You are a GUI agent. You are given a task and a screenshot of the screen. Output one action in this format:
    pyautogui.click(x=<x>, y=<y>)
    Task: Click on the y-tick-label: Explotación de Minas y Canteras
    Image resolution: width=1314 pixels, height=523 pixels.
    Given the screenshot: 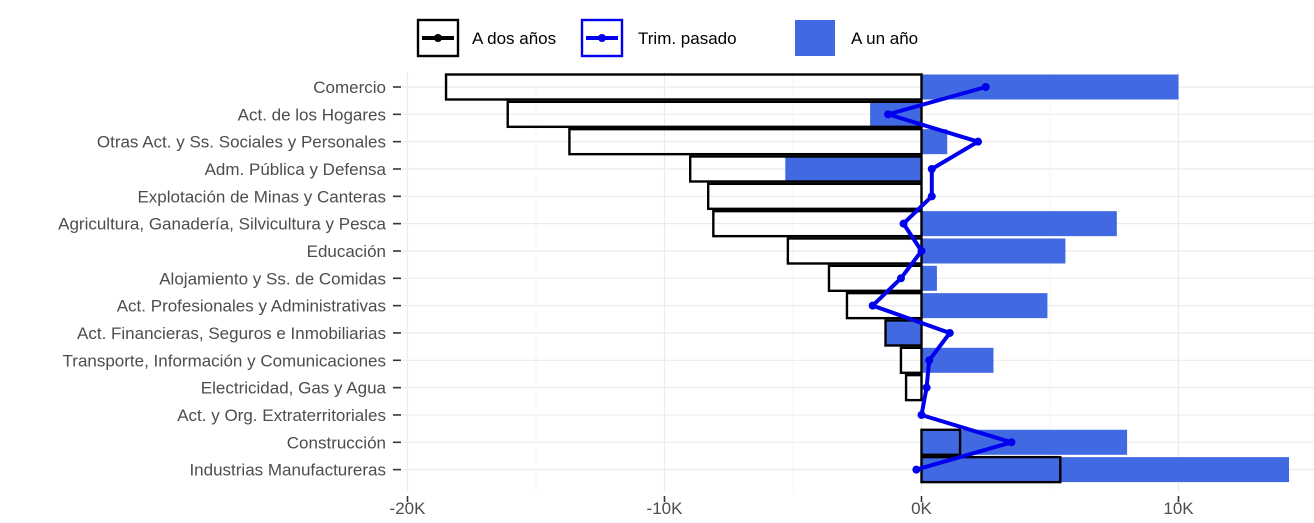 What is the action you would take?
    pyautogui.click(x=261, y=196)
    